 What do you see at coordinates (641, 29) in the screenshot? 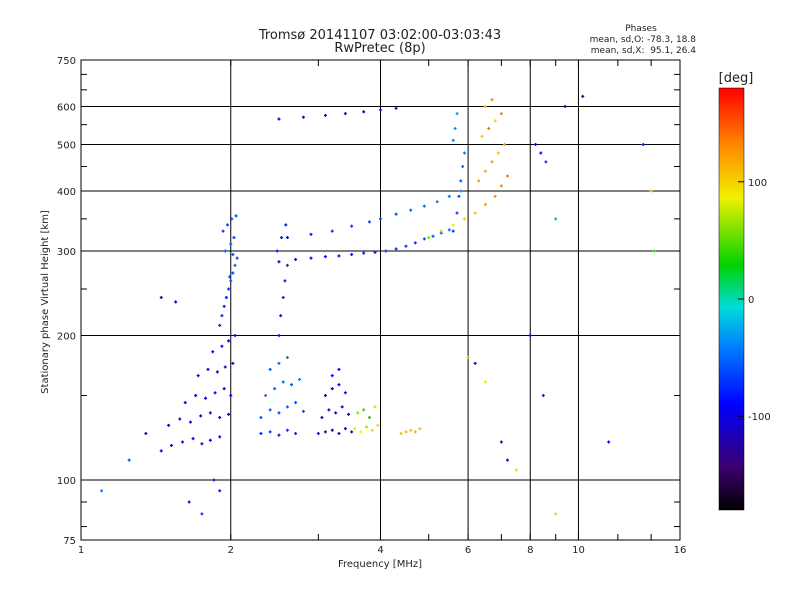
I see `phases-heading: Phases` at bounding box center [641, 29].